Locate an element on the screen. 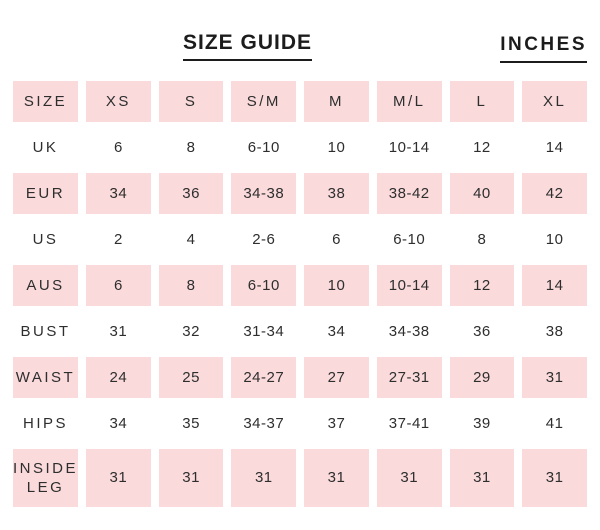 This screenshot has height=530, width=600. row-label-cell: UK is located at coordinates (45, 147).